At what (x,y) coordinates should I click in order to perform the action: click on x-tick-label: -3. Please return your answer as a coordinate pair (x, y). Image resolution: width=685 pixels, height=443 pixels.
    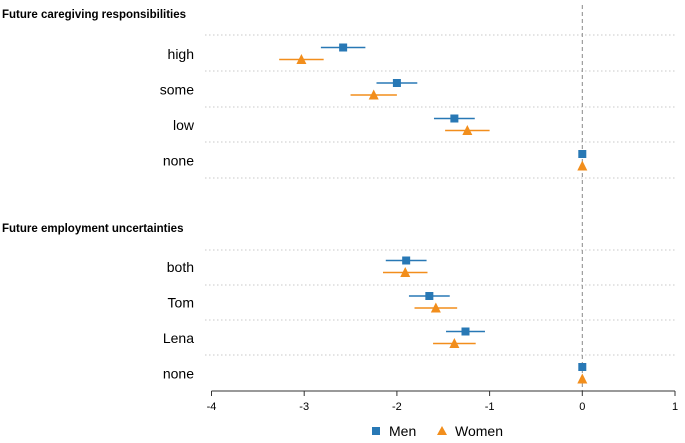
    Looking at the image, I should click on (304, 407).